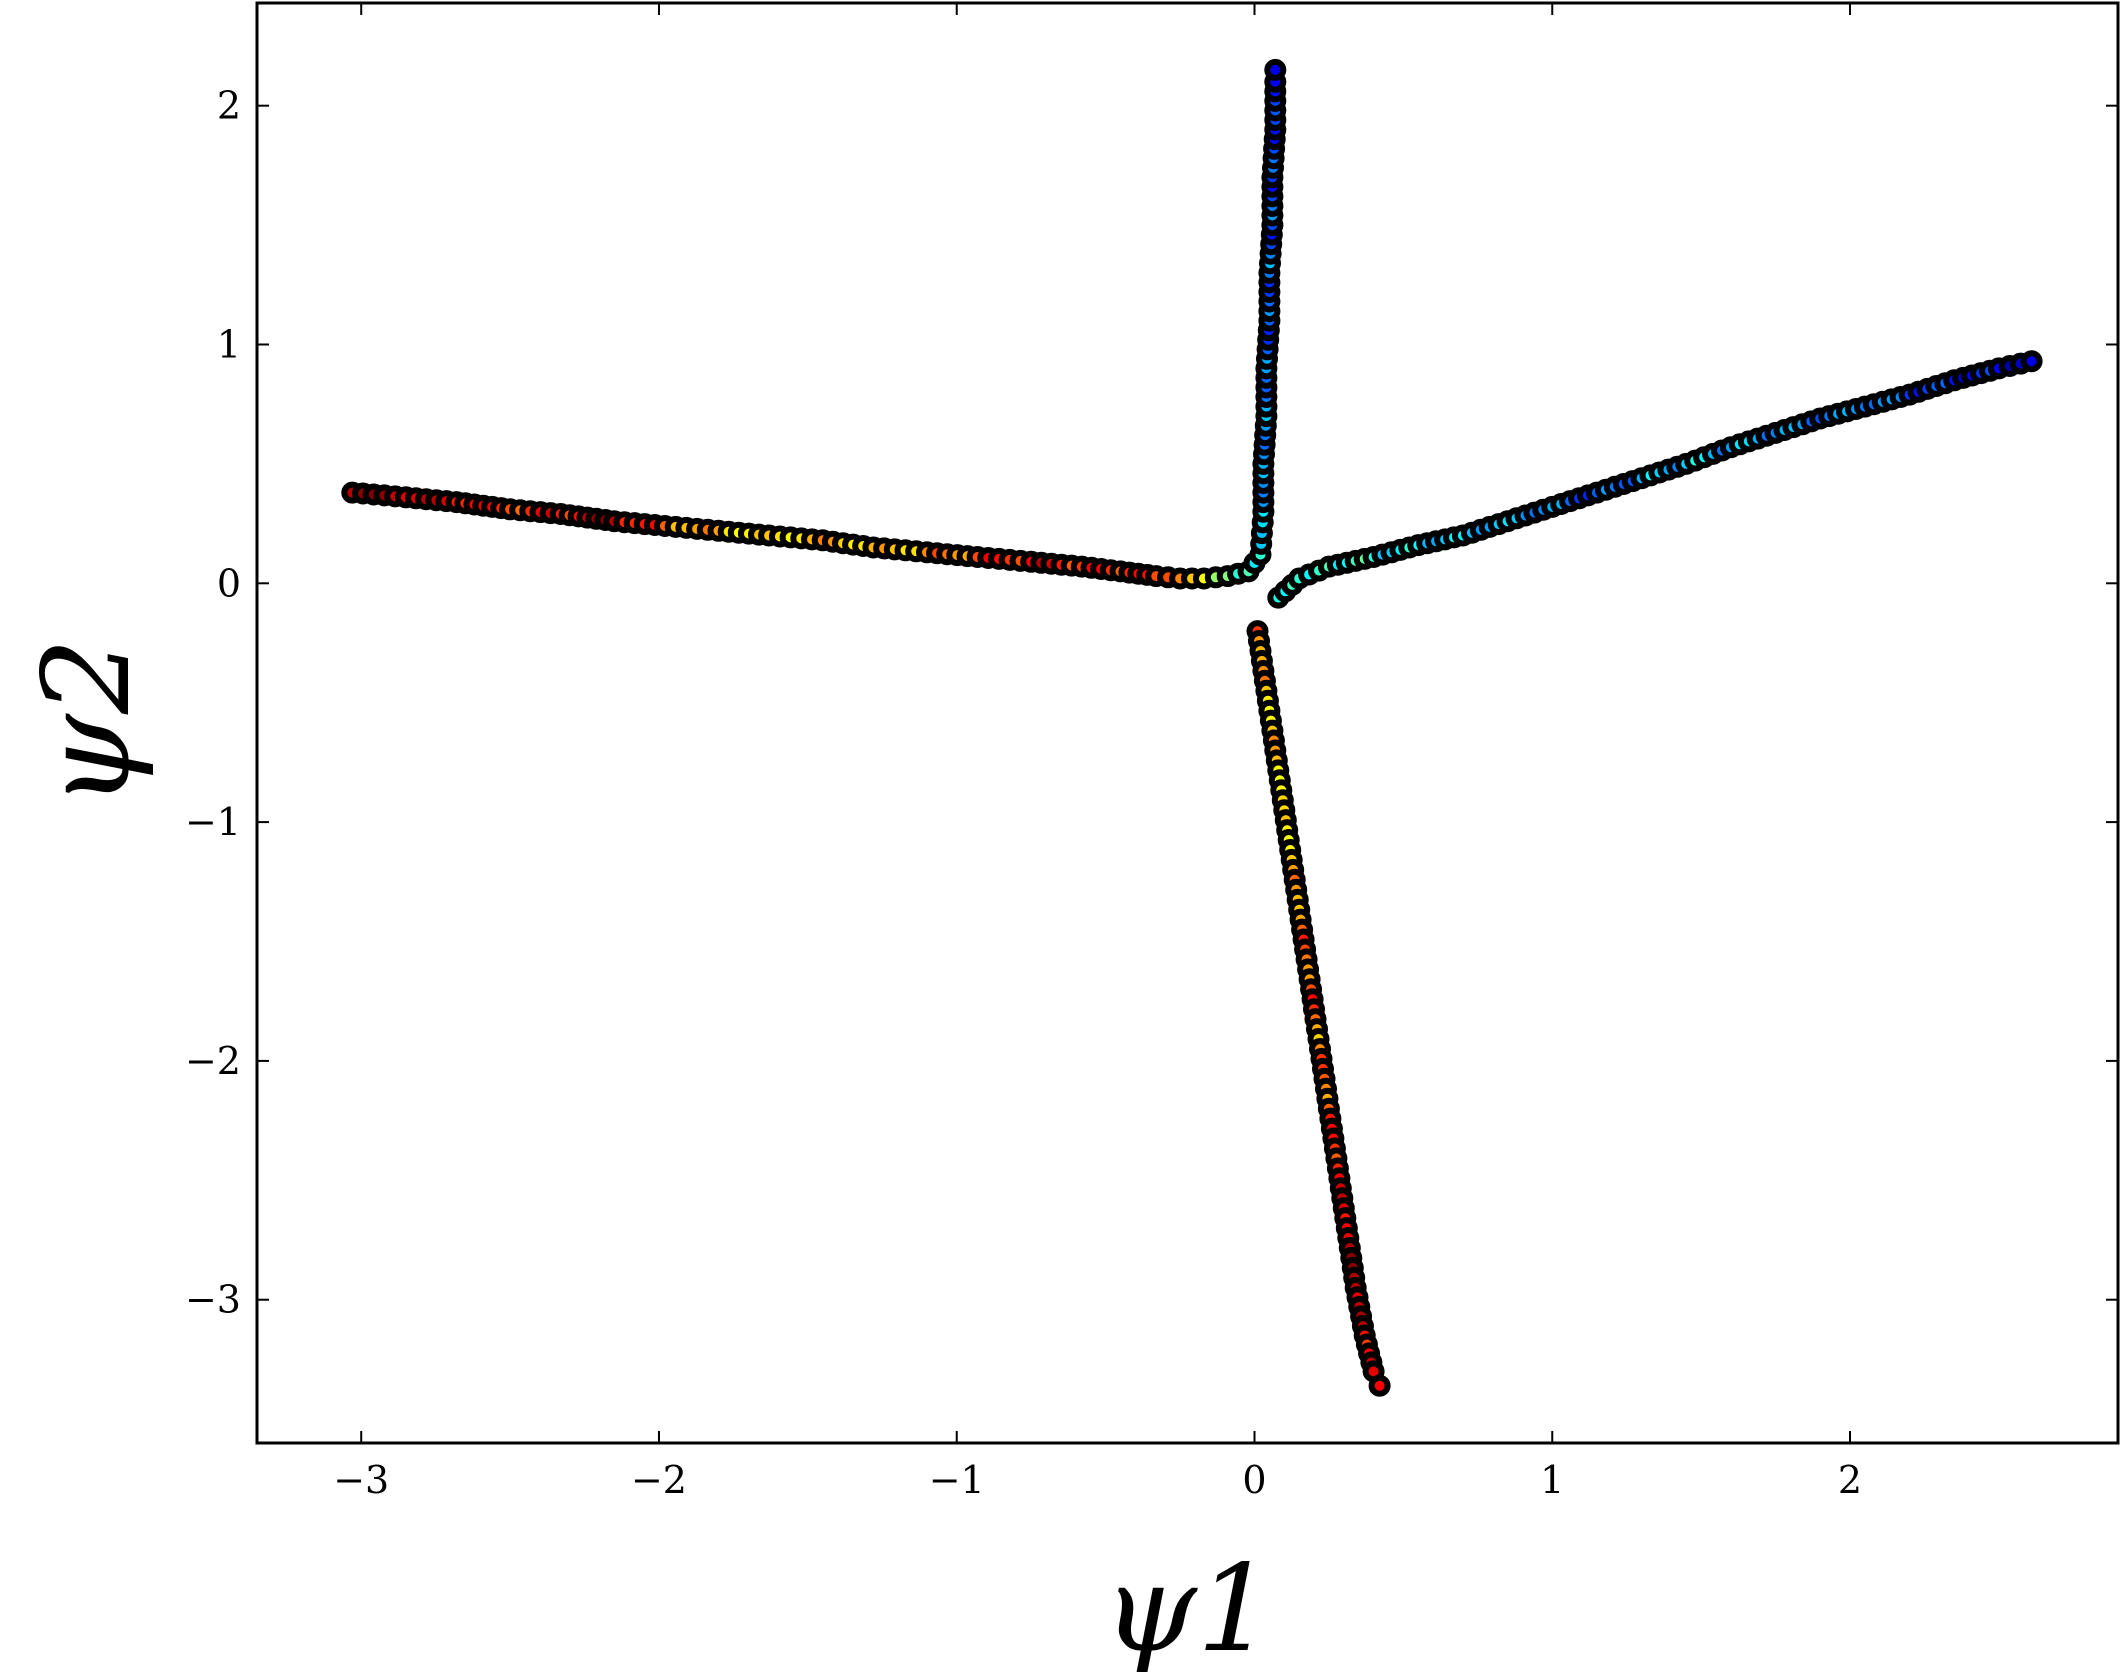 This screenshot has height=1672, width=2121. Describe the element at coordinates (229, 106) in the screenshot. I see `y-tick-label: 2` at that location.